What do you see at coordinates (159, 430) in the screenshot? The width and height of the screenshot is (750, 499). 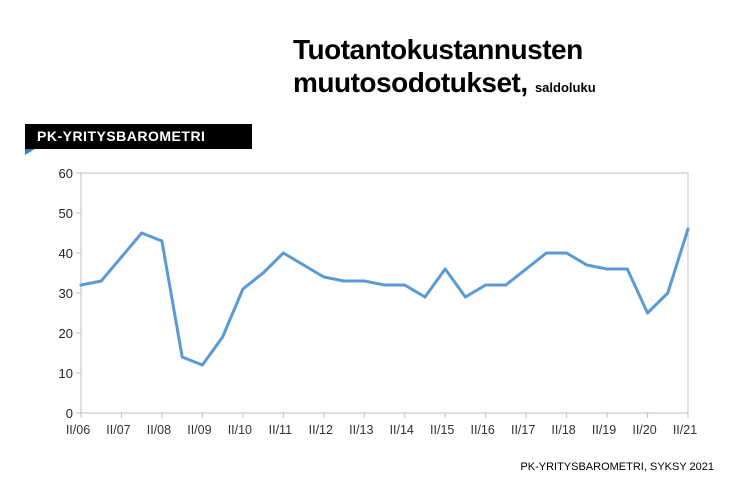 I see `x-tick-label: II/08` at bounding box center [159, 430].